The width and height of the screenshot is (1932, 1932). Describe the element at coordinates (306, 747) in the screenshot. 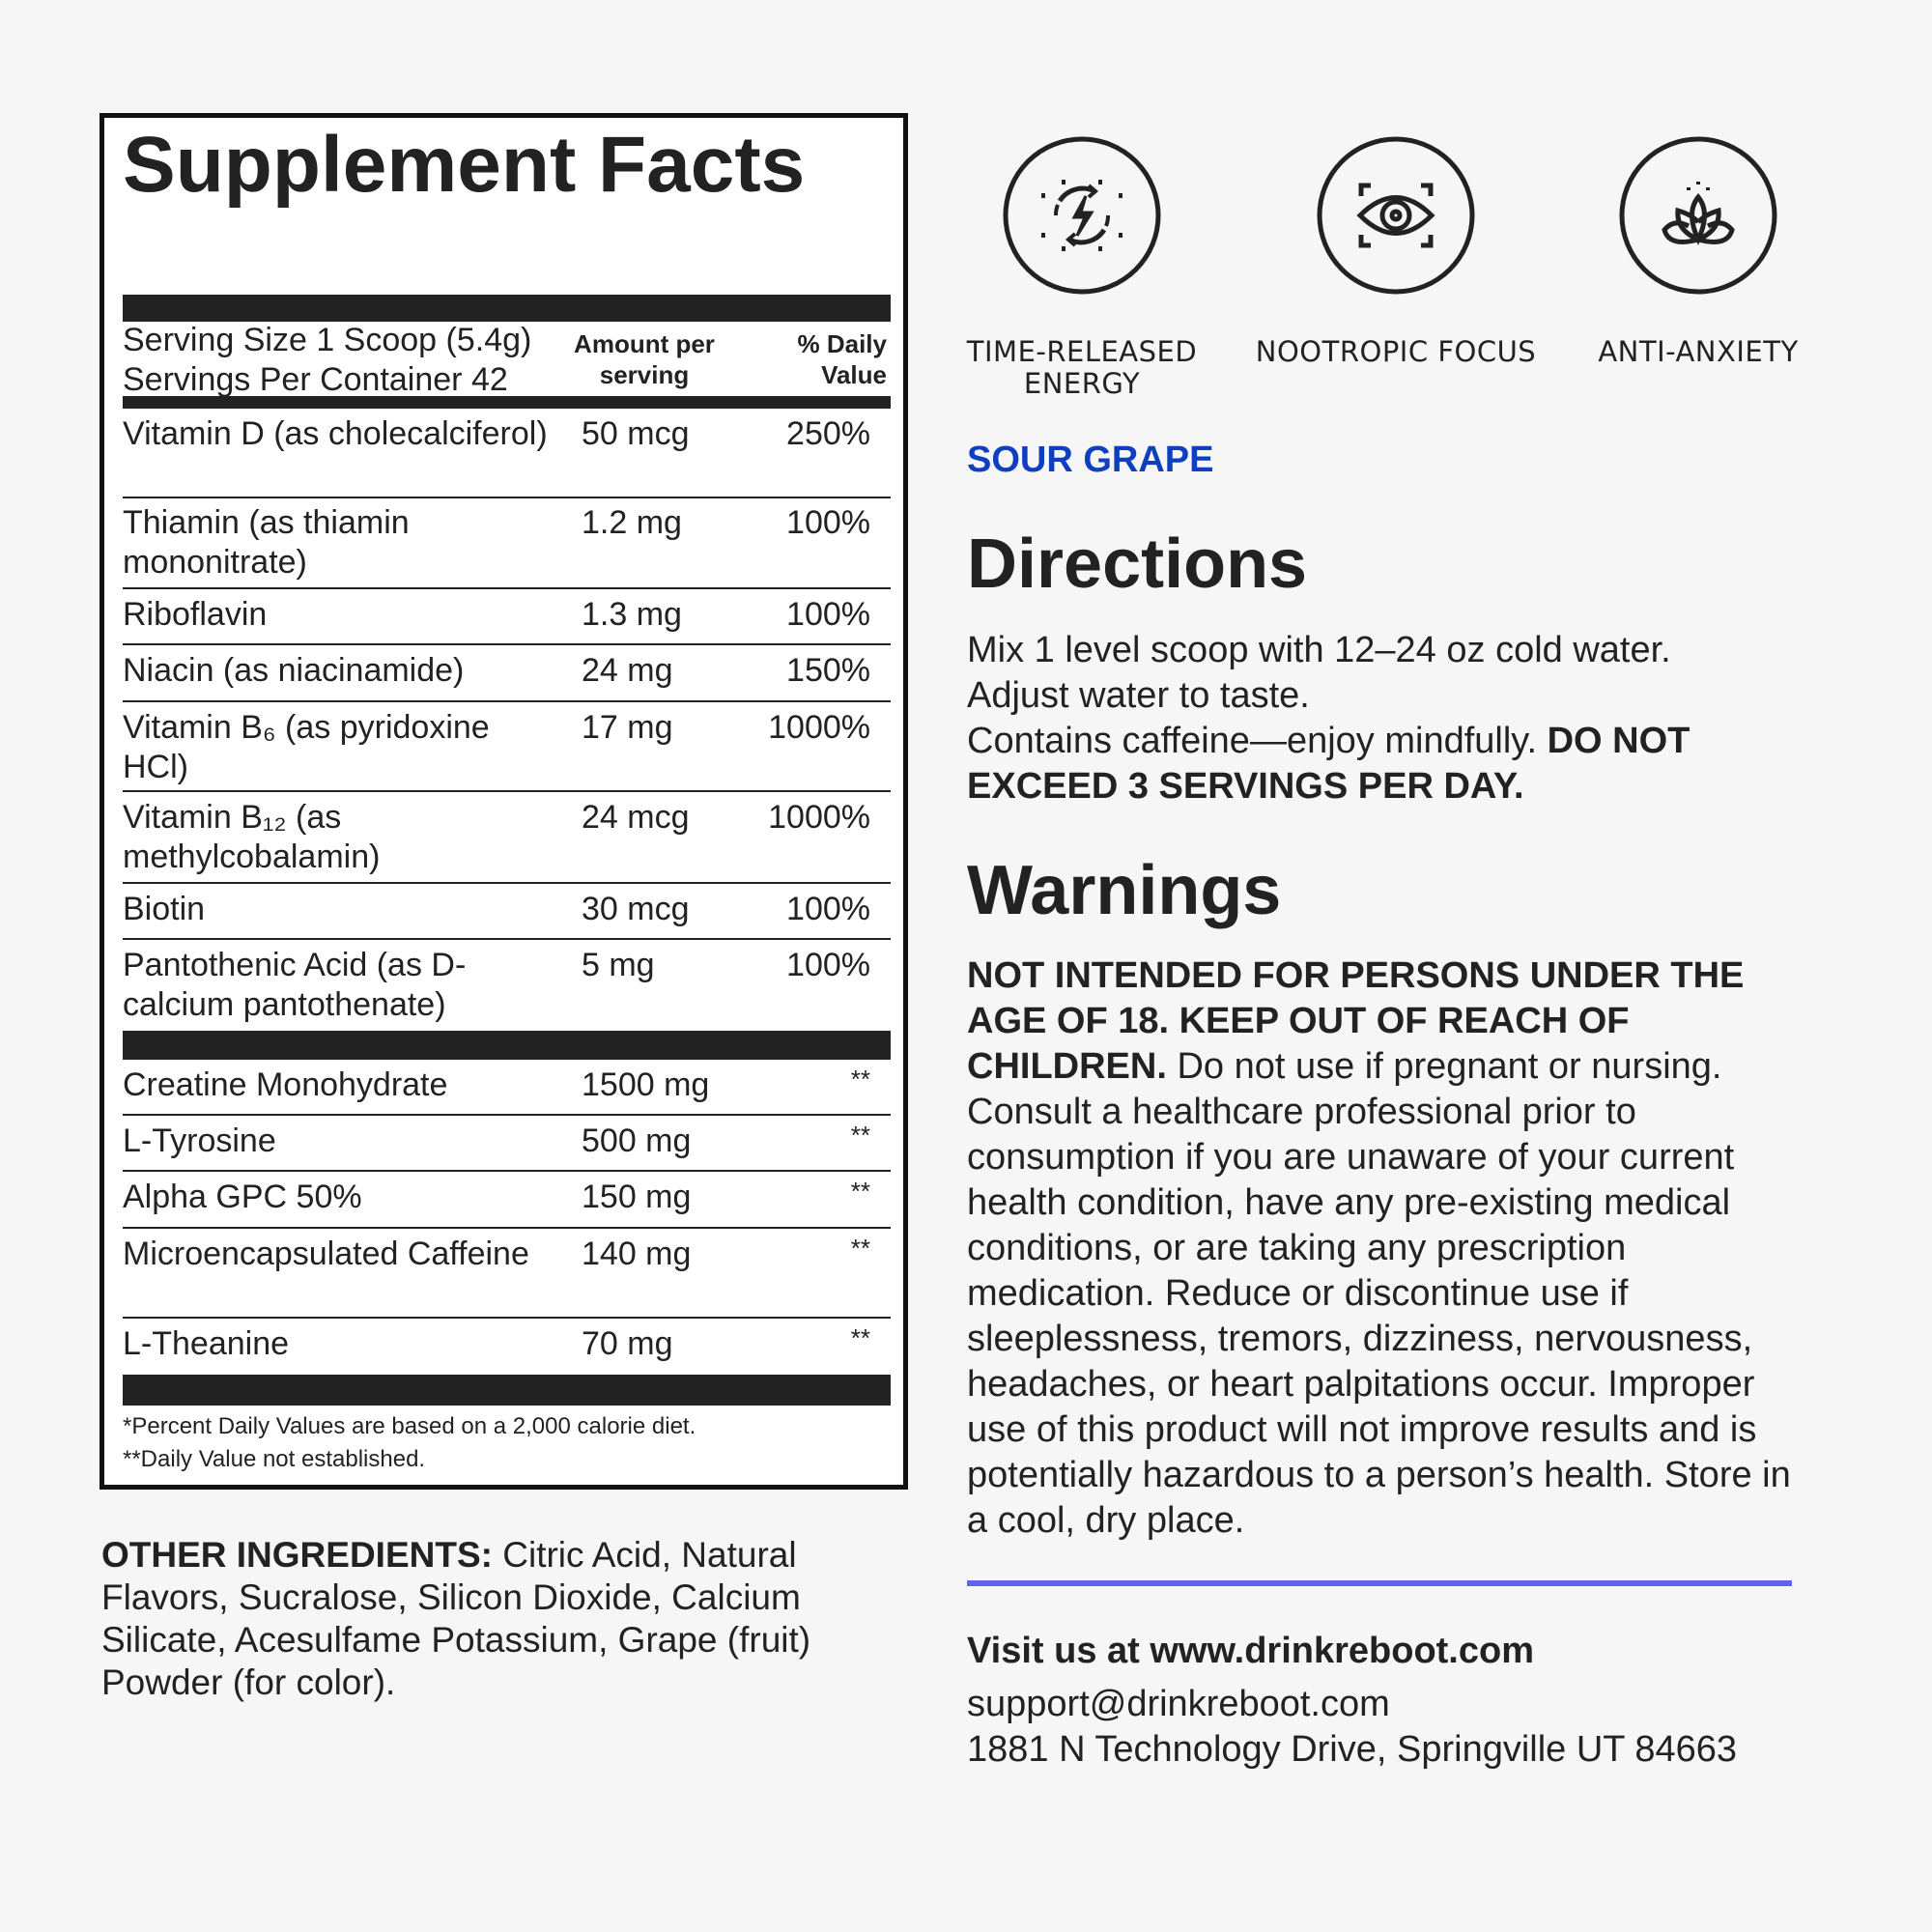

I see `ingredient-name: Vitamin B₆ (as pyridoxine HCl)` at that location.